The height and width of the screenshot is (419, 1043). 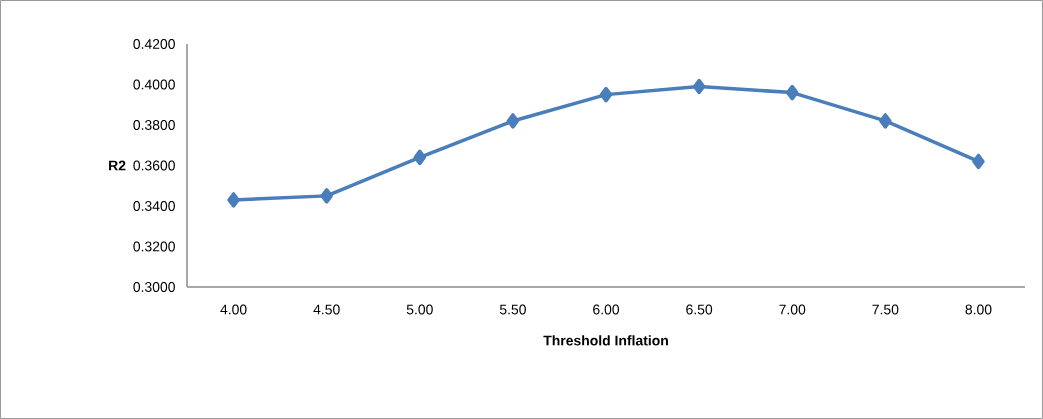 I want to click on y-tick-label: 0.3200, so click(x=154, y=246).